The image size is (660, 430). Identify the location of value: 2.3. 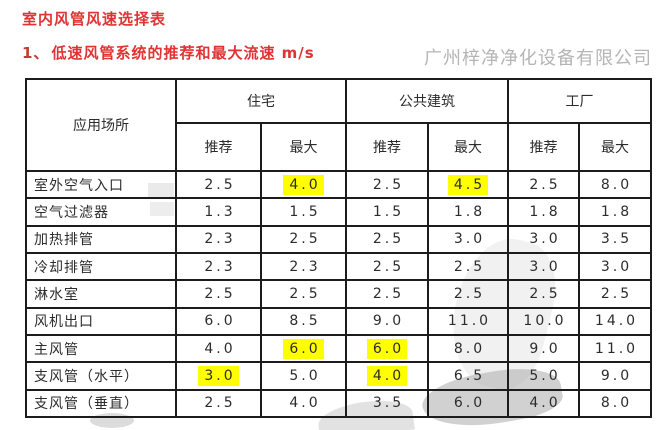
(220, 239).